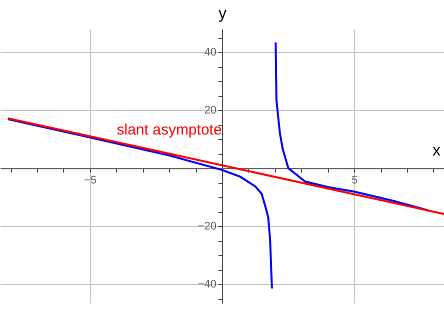 The width and height of the screenshot is (444, 333). Describe the element at coordinates (210, 110) in the screenshot. I see `y-tick-label: 20` at that location.